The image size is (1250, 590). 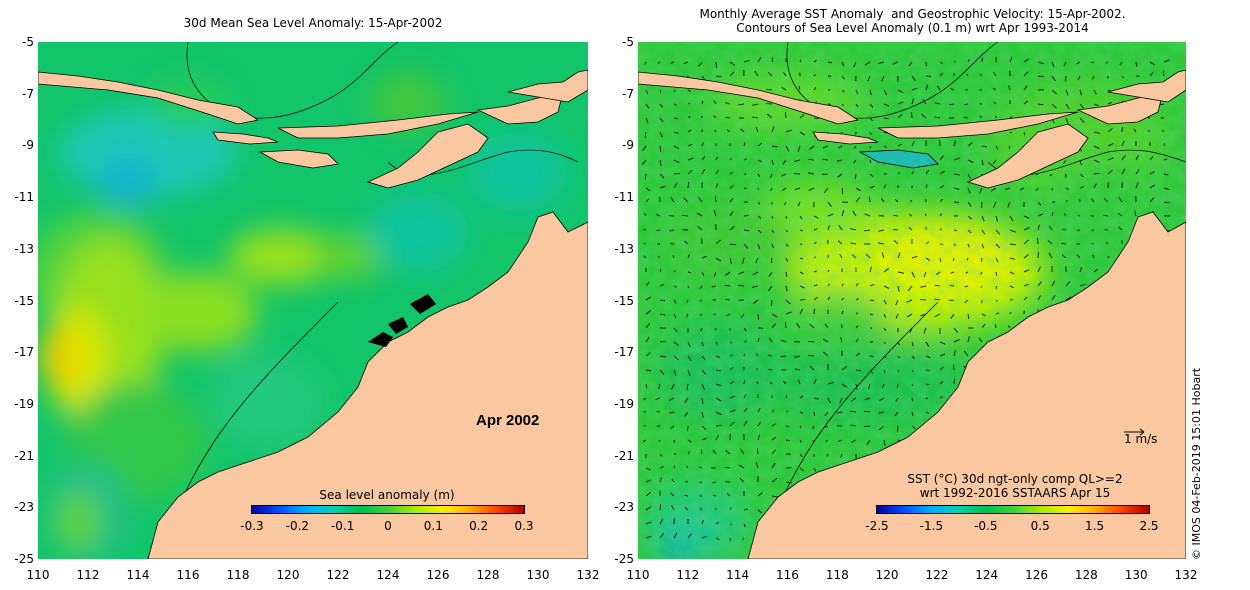 What do you see at coordinates (342, 526) in the screenshot?
I see `colorbar-tick-label: -0.1` at bounding box center [342, 526].